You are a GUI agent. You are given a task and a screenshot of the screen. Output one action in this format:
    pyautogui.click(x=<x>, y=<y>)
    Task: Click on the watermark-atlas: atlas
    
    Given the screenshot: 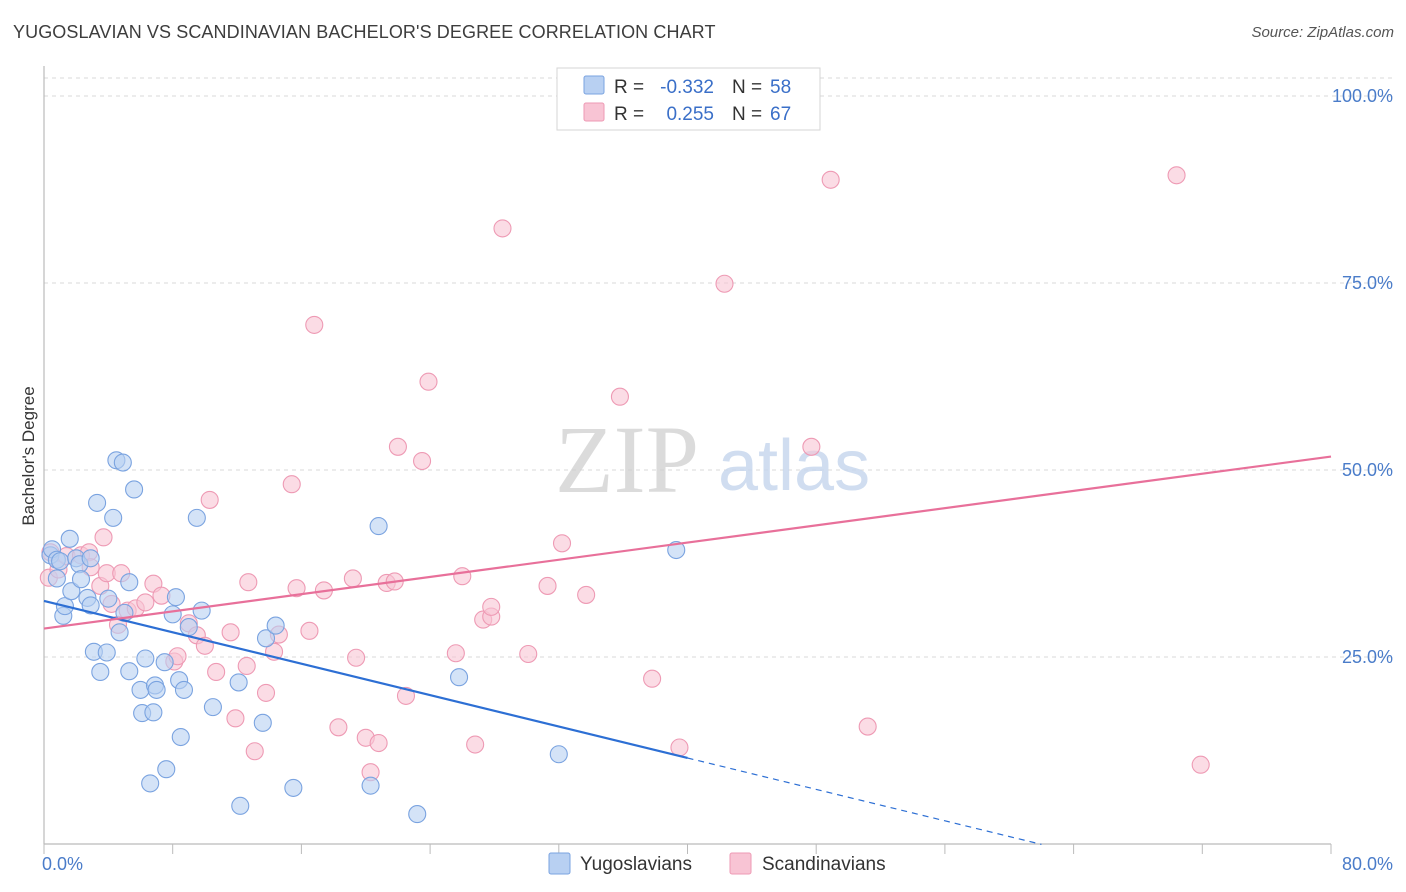 What is the action you would take?
    pyautogui.click(x=794, y=466)
    